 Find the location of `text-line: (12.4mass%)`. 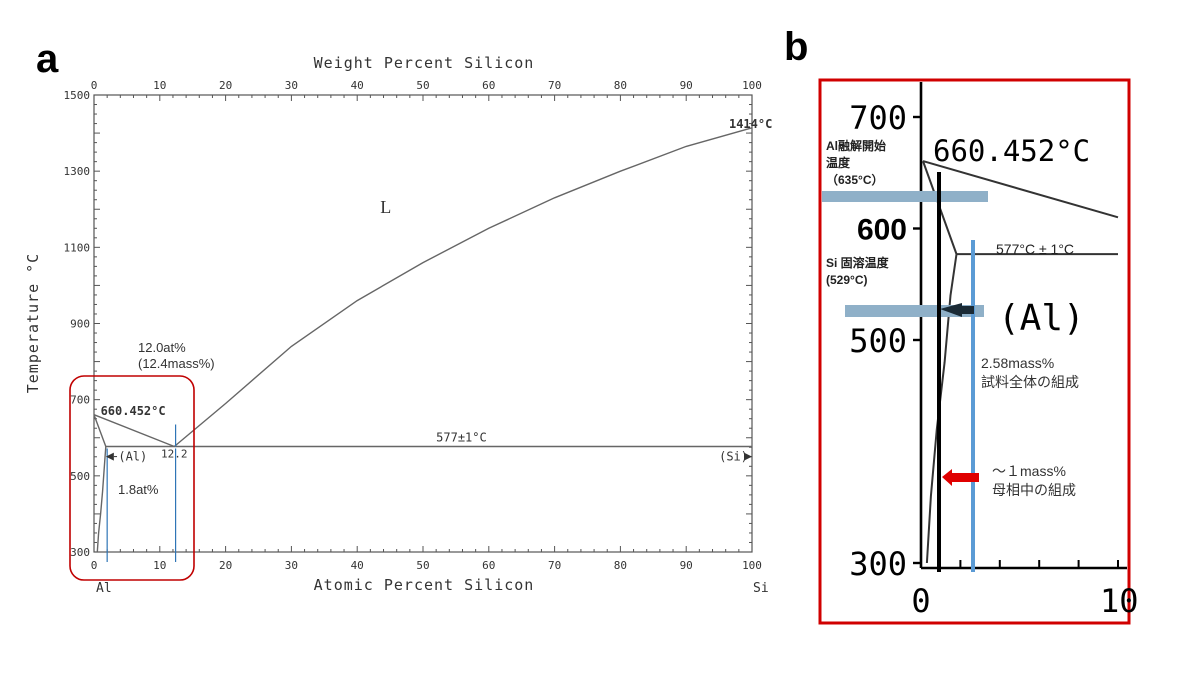

text-line: (12.4mass%) is located at coordinates (176, 363).